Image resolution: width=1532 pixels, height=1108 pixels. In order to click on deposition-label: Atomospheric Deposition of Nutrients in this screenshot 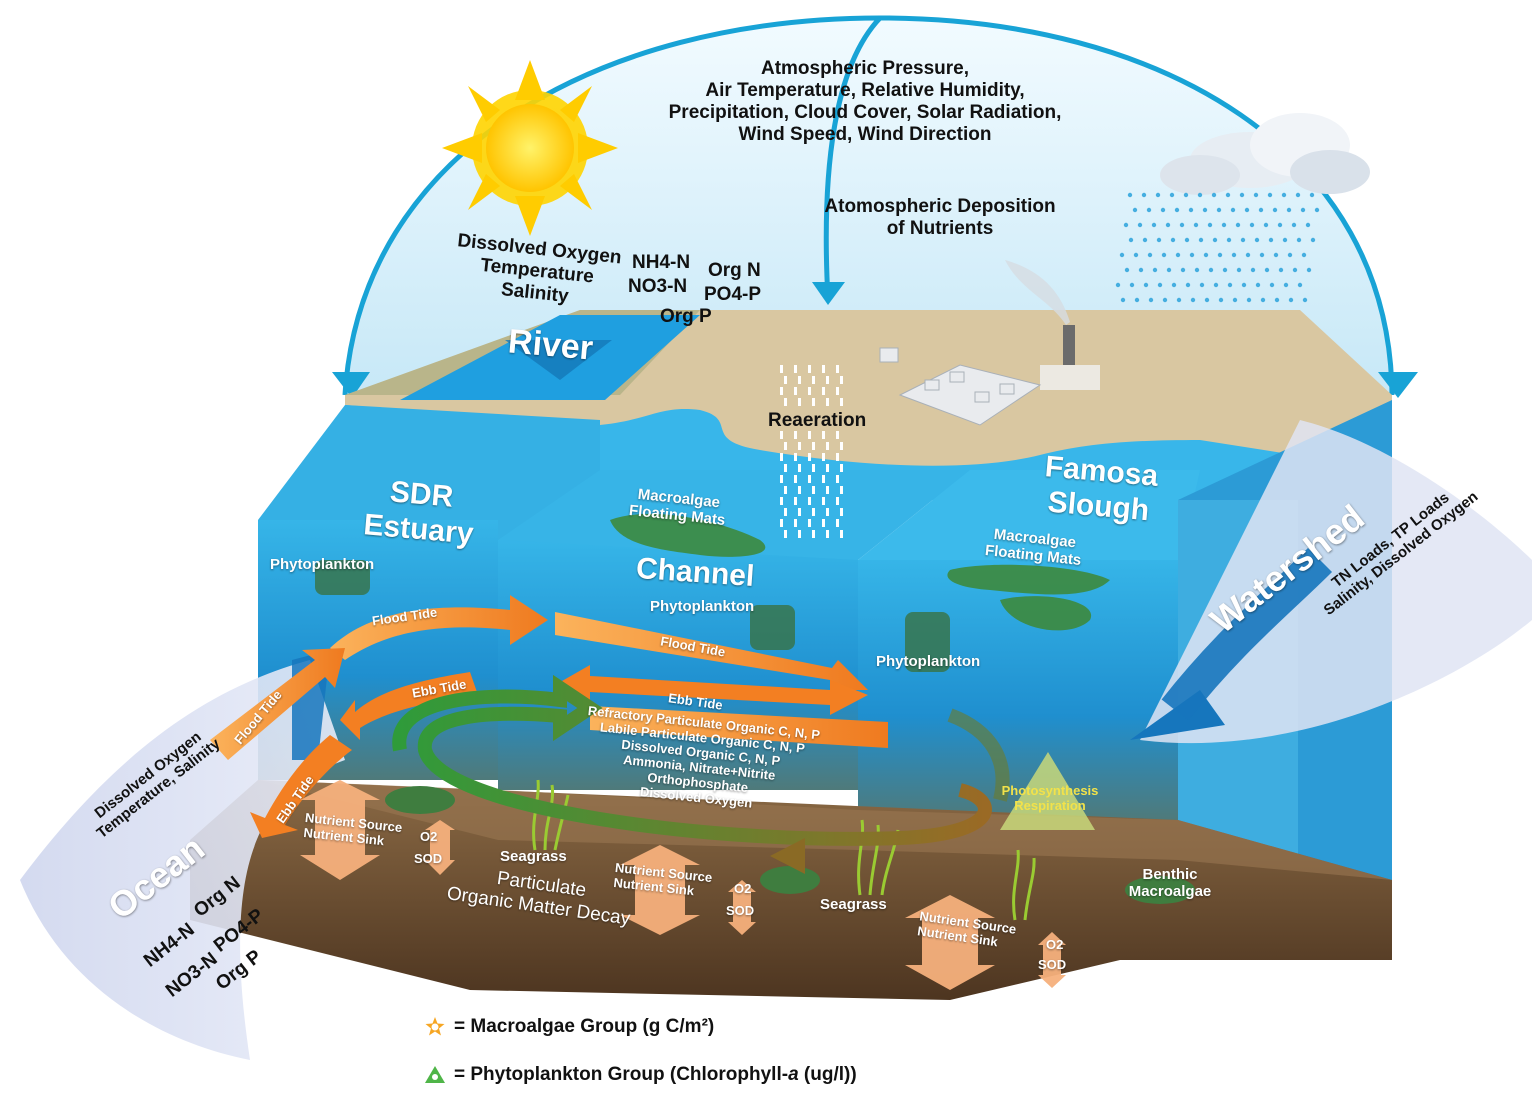, I will do `click(940, 218)`.